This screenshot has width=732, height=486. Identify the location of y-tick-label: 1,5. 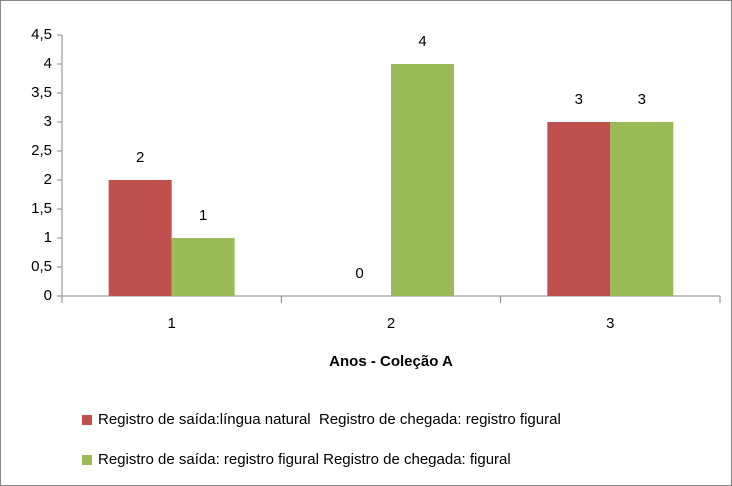
(41, 208).